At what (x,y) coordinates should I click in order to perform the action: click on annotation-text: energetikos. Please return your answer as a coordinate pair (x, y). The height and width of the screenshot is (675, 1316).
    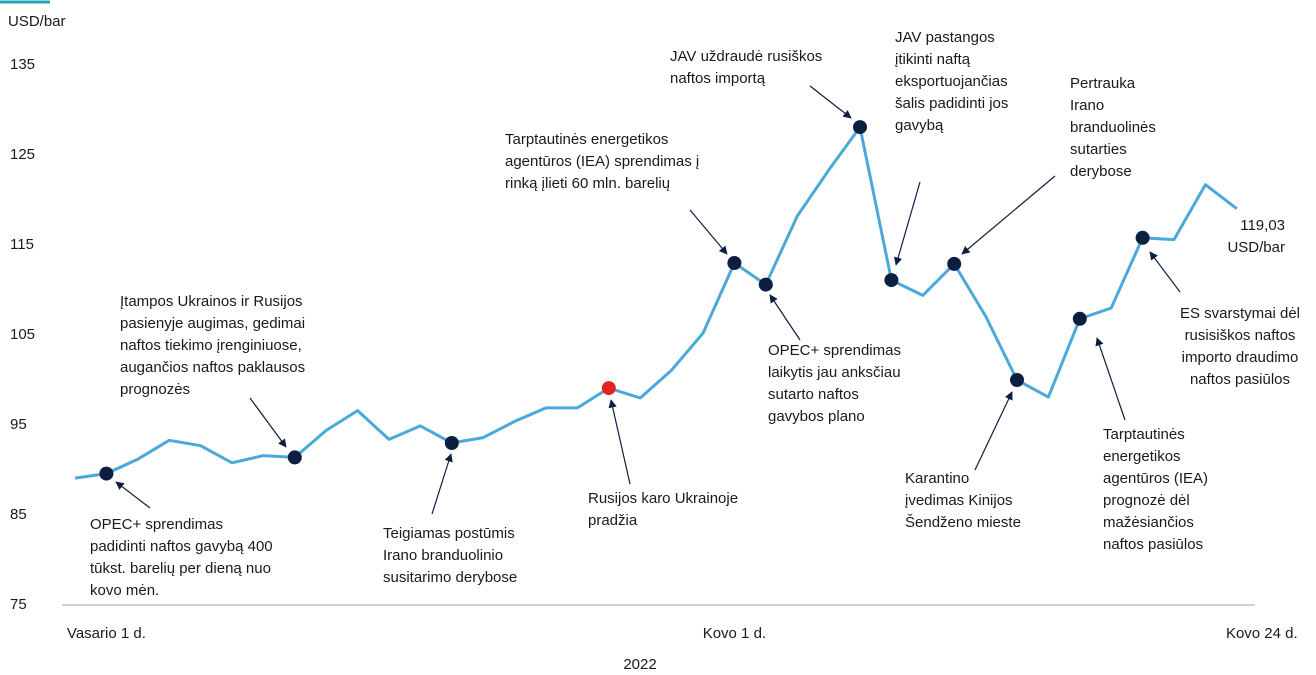
    Looking at the image, I should click on (1142, 456).